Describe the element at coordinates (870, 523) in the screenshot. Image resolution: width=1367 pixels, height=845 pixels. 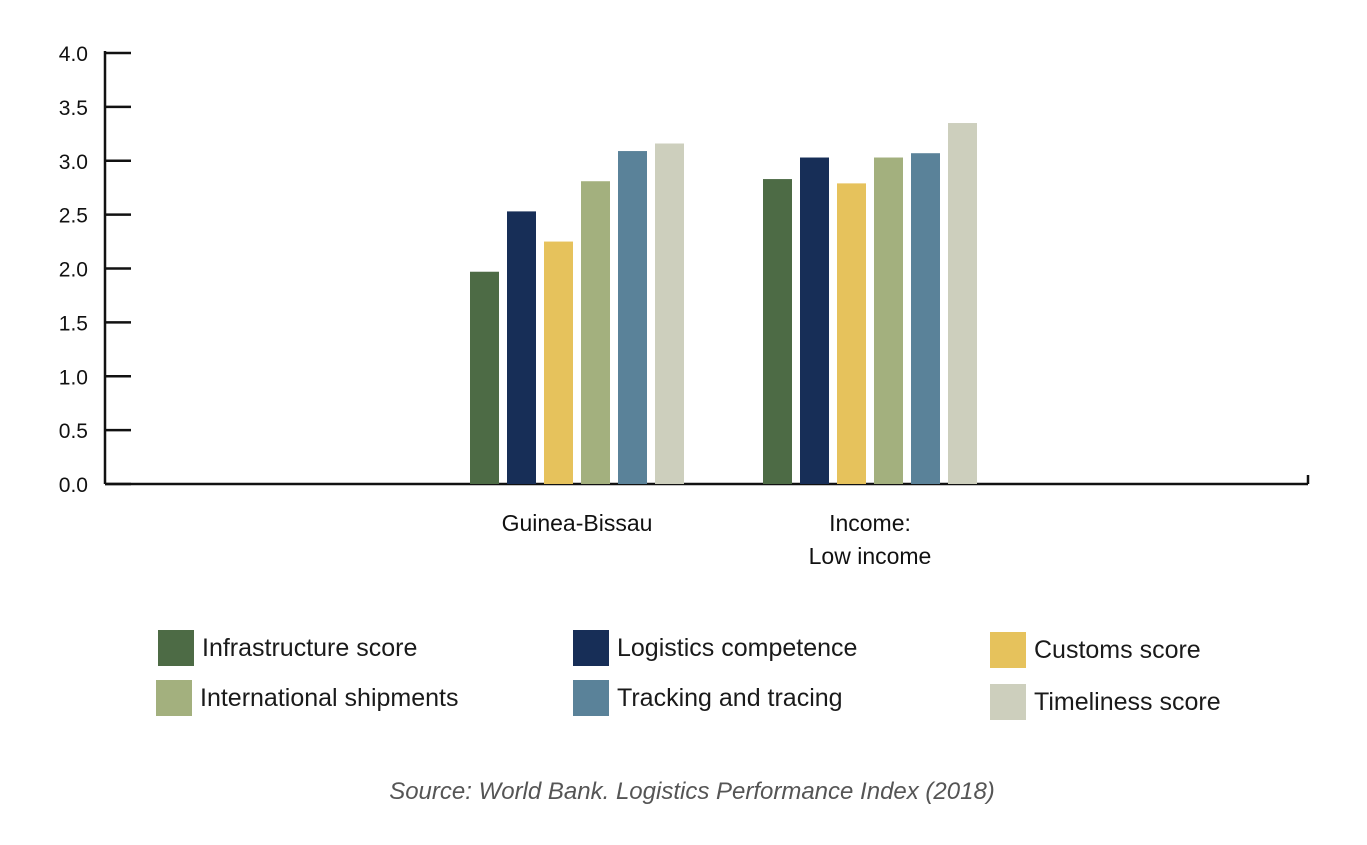
I see `x-category-label: Income:` at that location.